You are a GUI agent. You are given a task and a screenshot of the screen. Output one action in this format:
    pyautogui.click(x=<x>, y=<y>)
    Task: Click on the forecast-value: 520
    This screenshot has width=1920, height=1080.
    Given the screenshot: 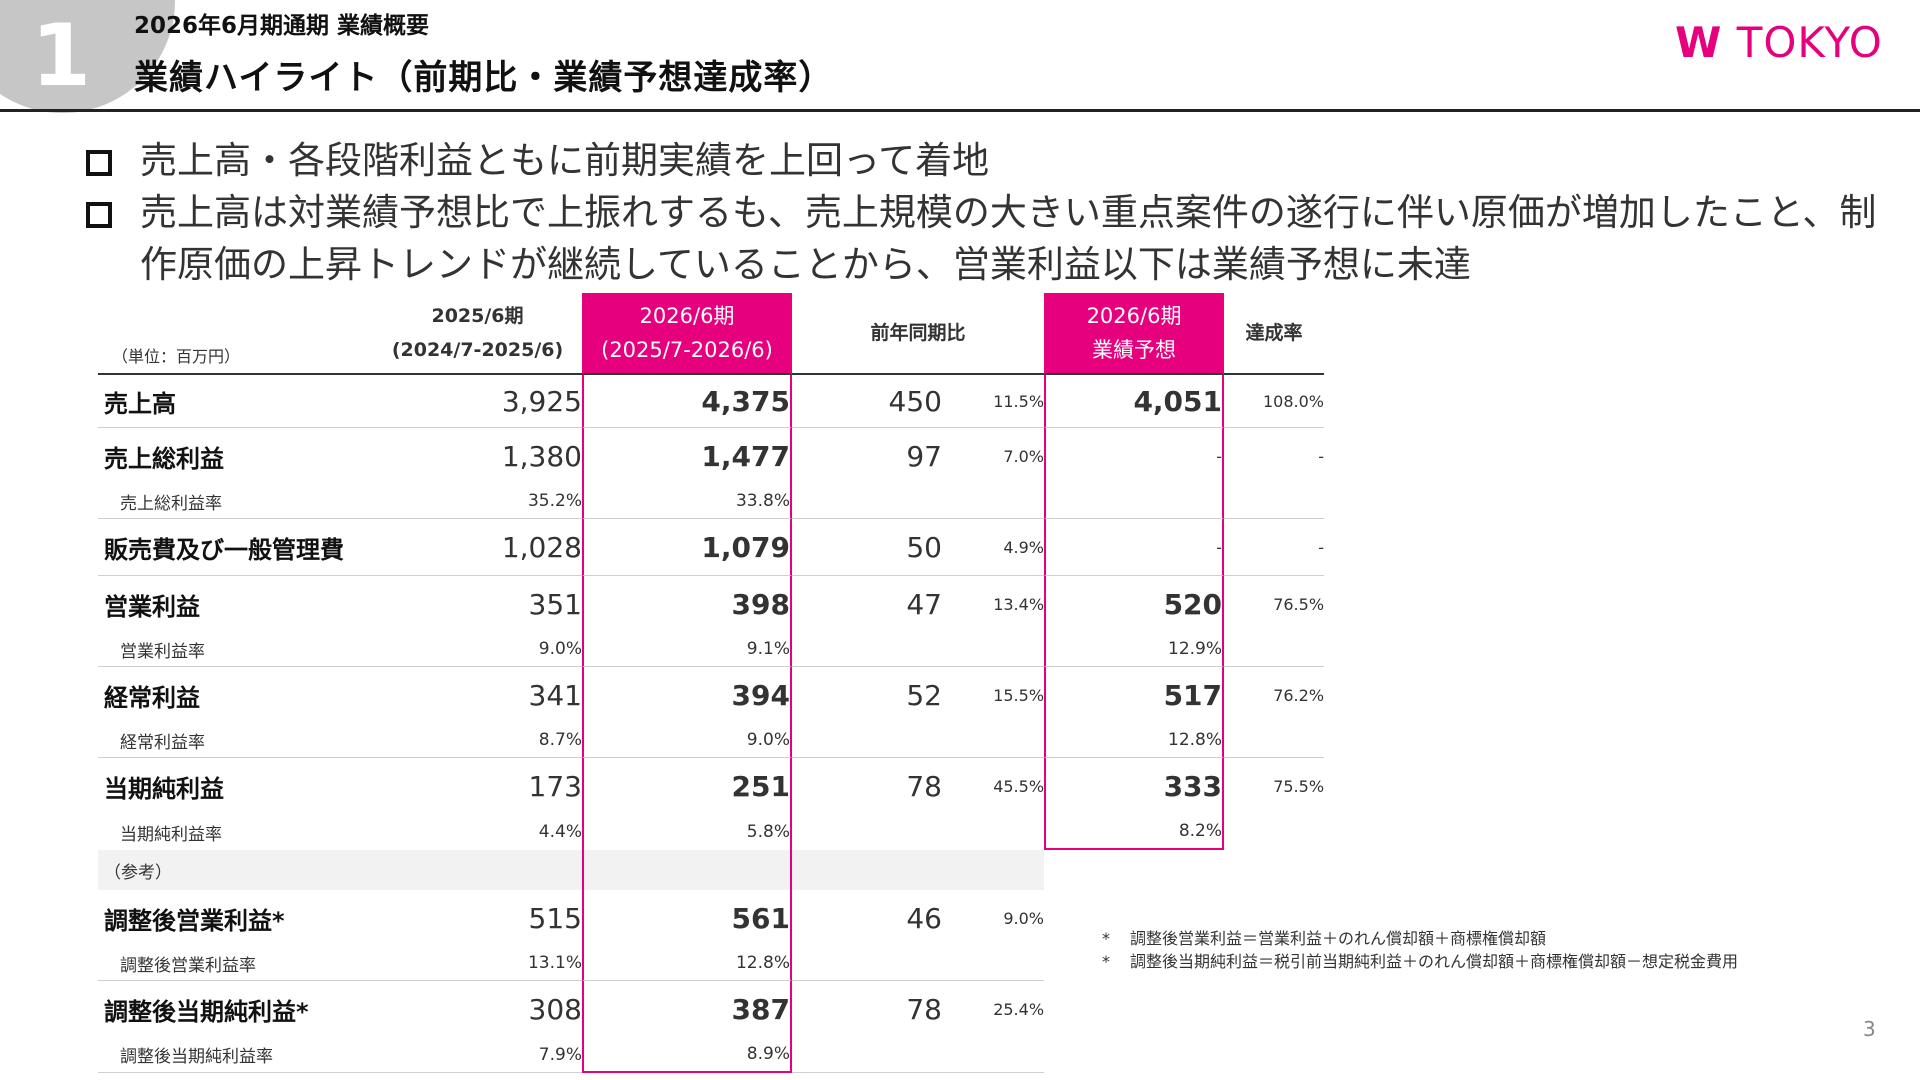 What is the action you would take?
    pyautogui.click(x=1134, y=604)
    